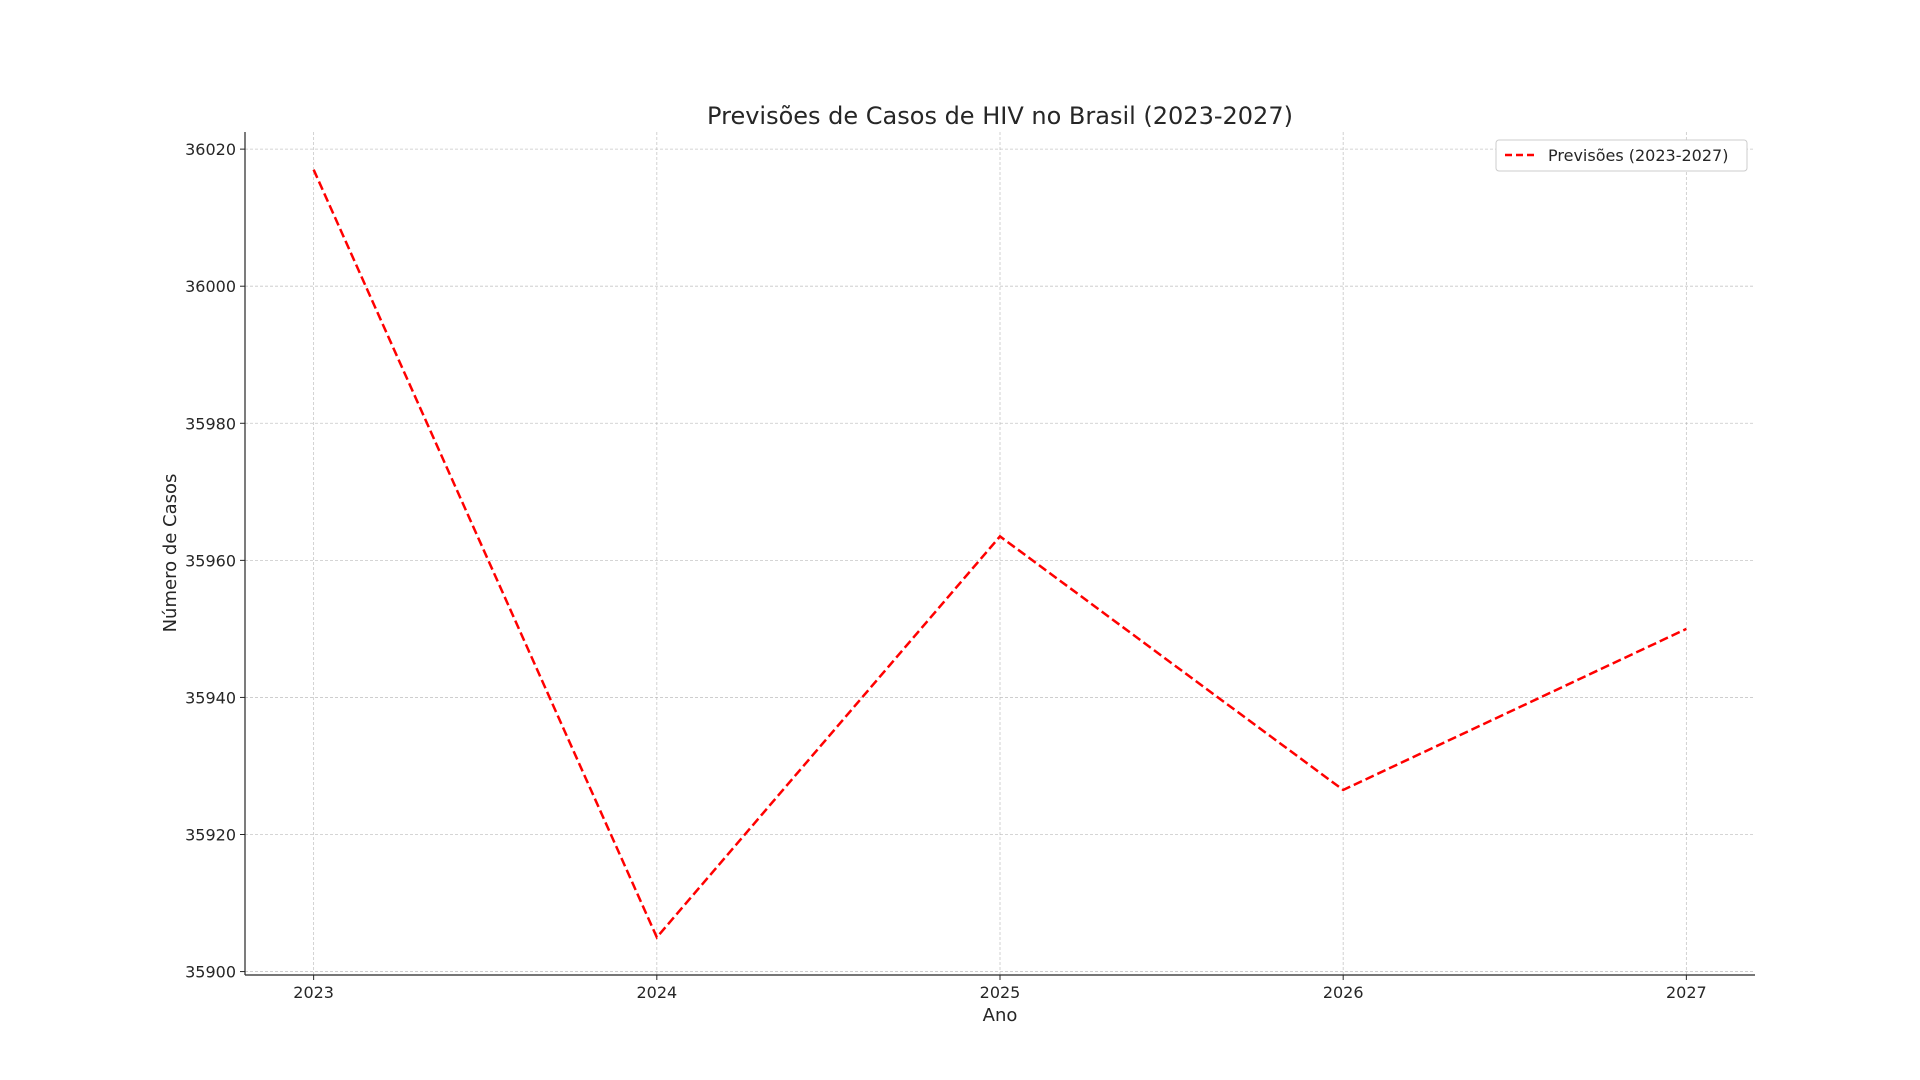 Image resolution: width=1920 pixels, height=1080 pixels. Describe the element at coordinates (210, 286) in the screenshot. I see `y-tick-label: 36000` at that location.